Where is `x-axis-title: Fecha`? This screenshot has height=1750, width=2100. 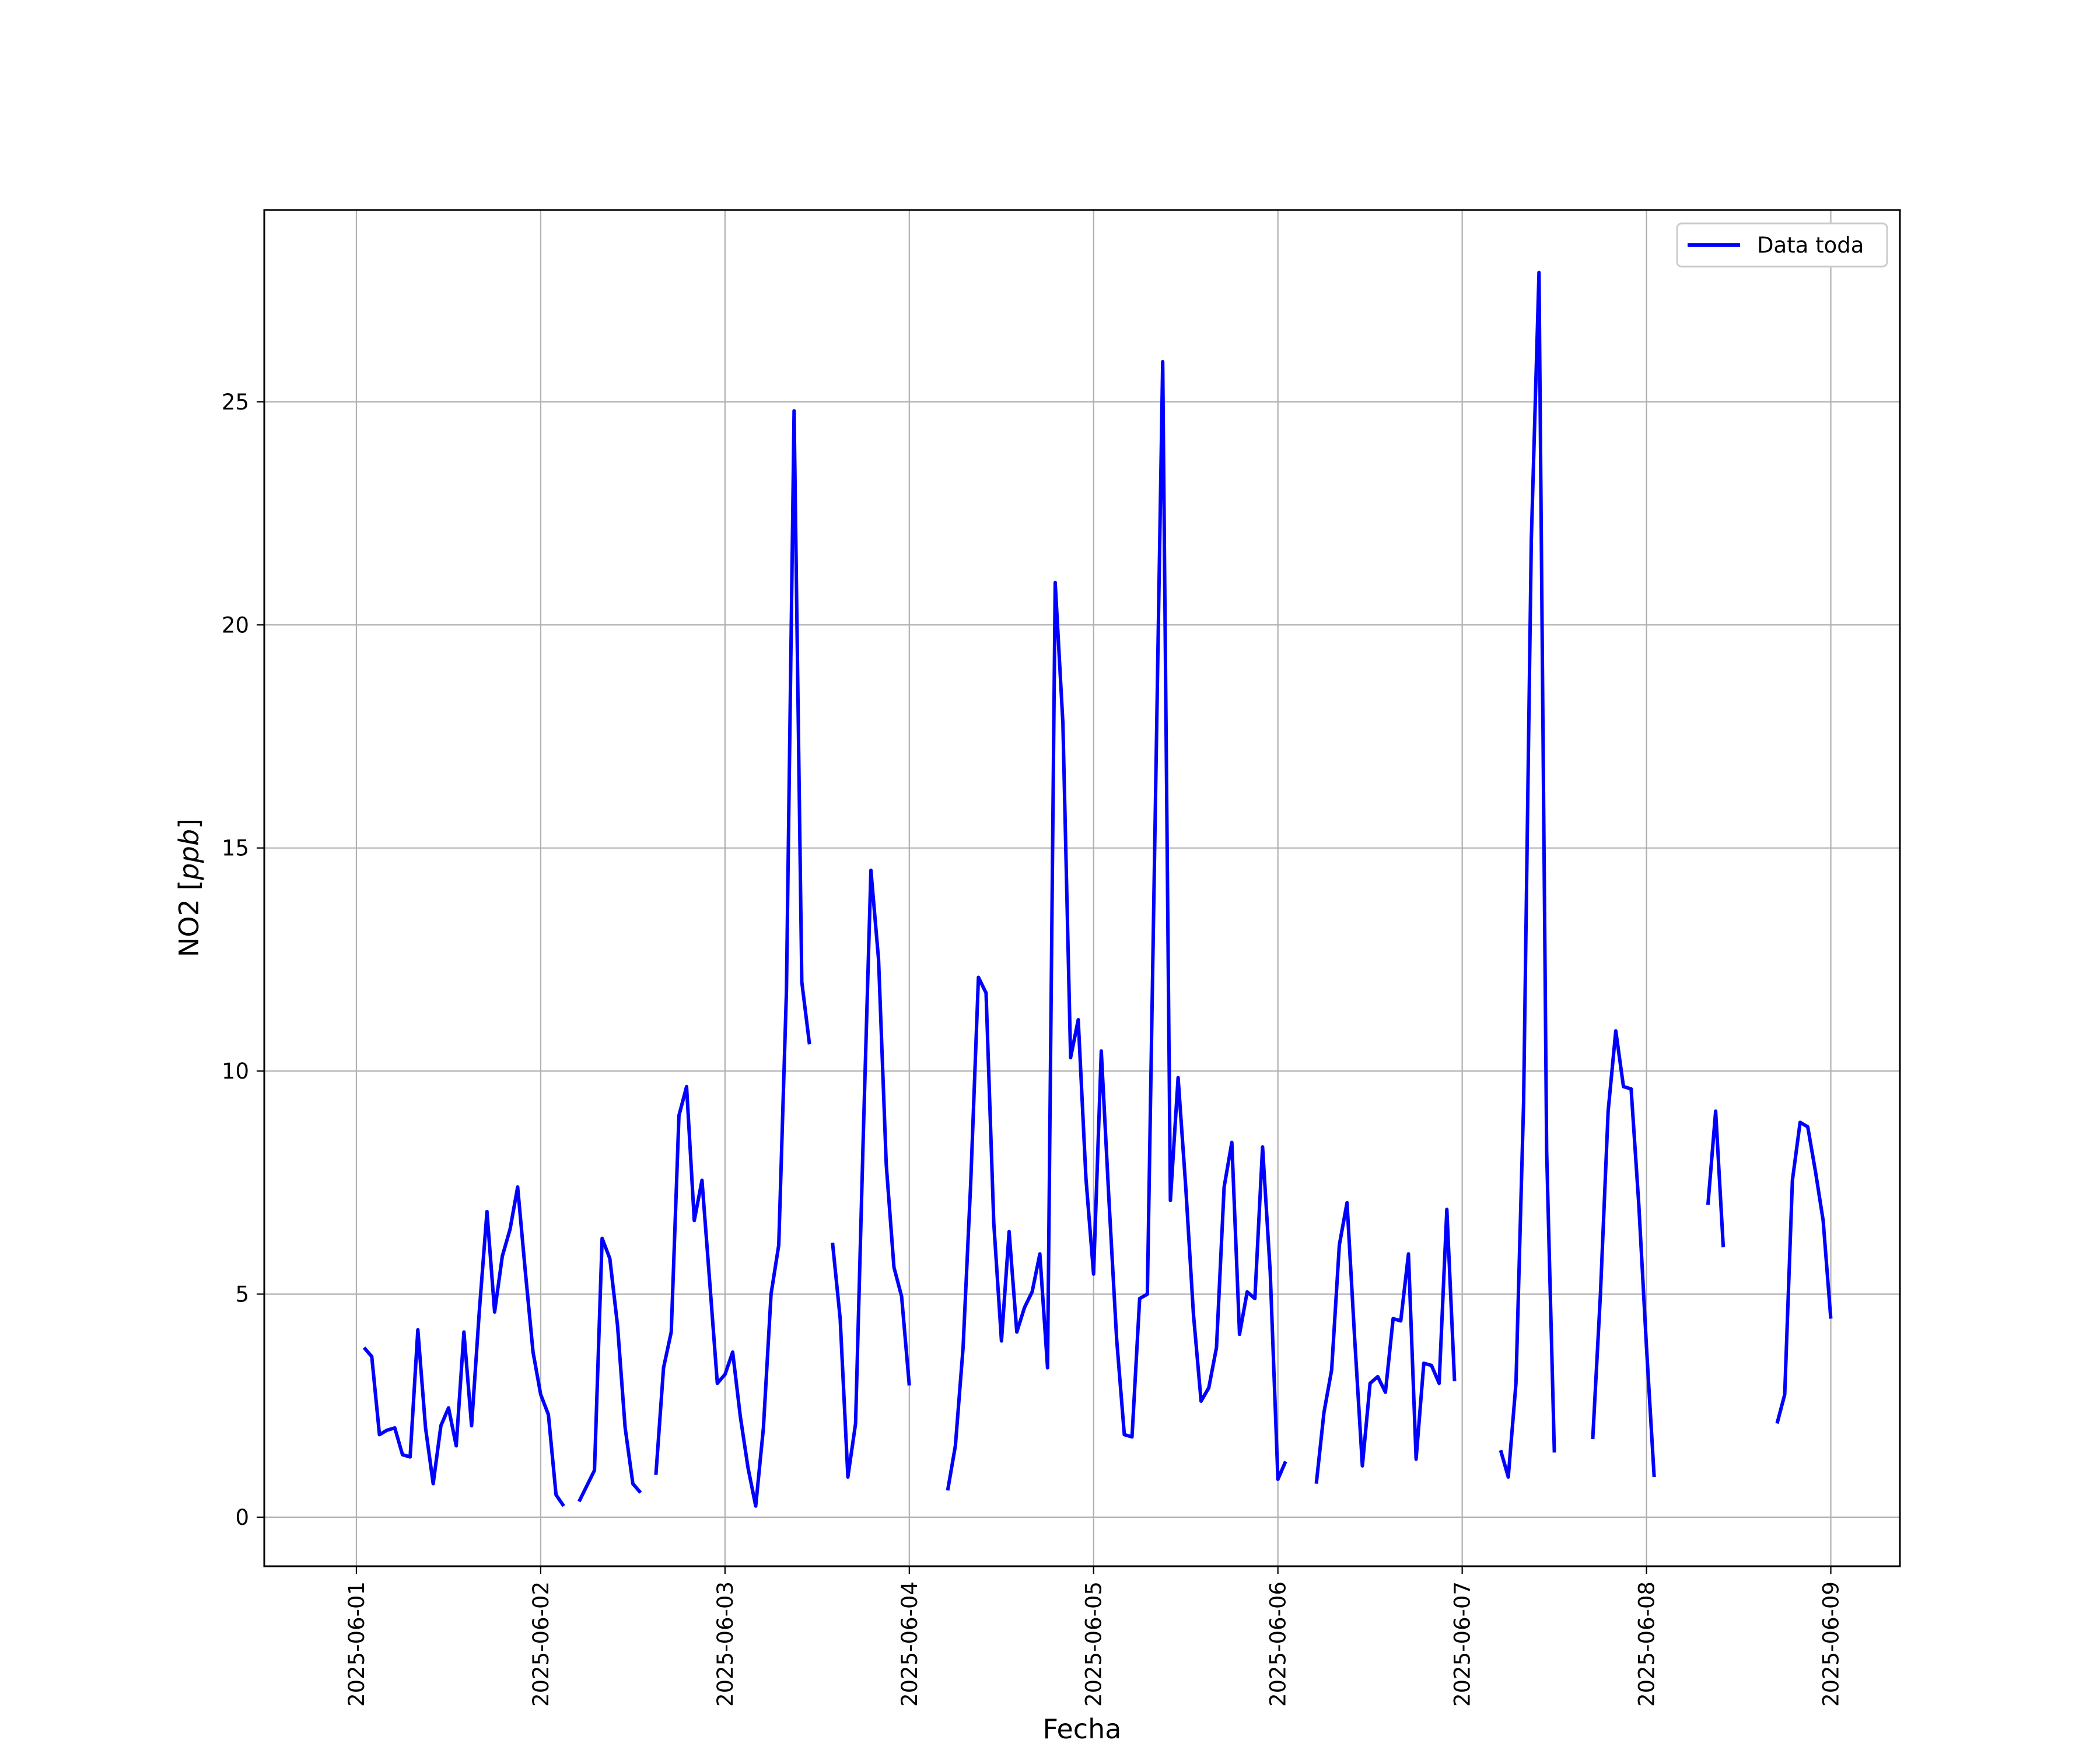 x-axis-title: Fecha is located at coordinates (1082, 1729).